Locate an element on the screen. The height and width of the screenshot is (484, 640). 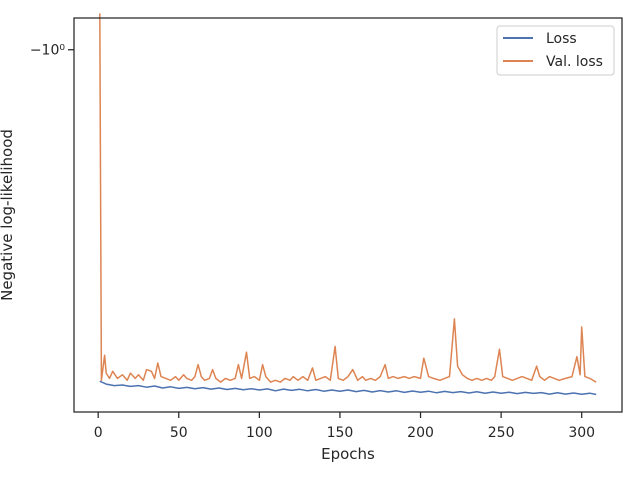
y-axis-title: Negative log-likelihood is located at coordinates (8, 215).